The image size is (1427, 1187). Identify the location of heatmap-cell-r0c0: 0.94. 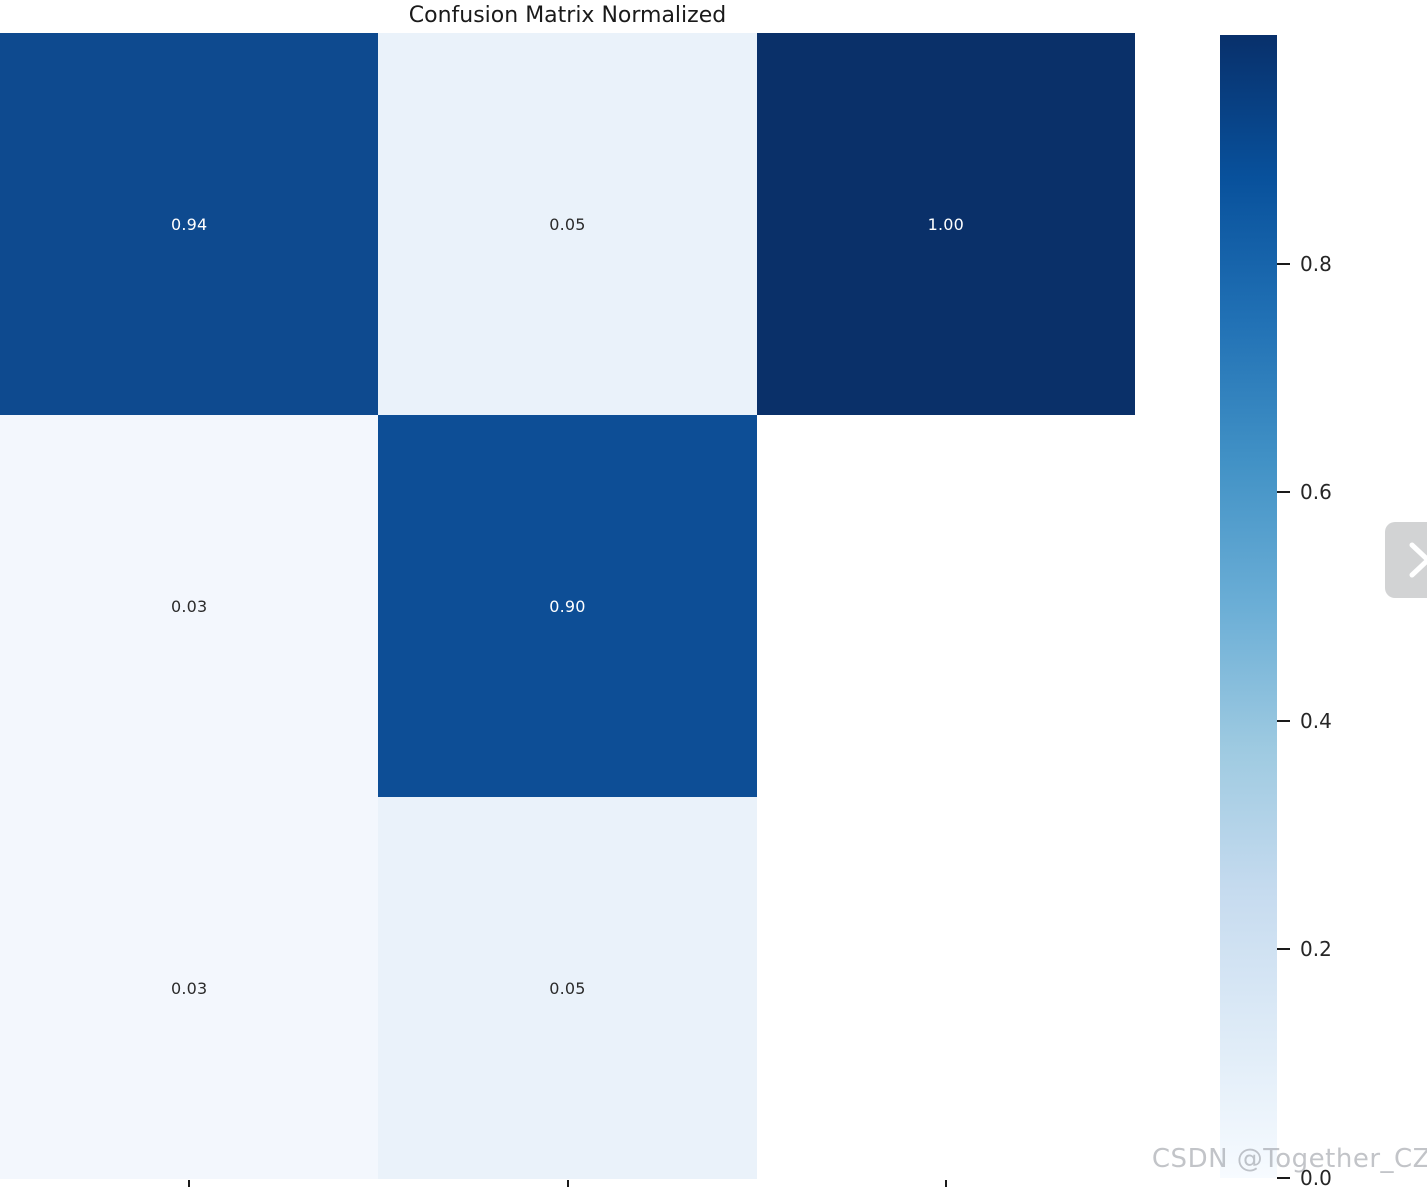
(189, 224).